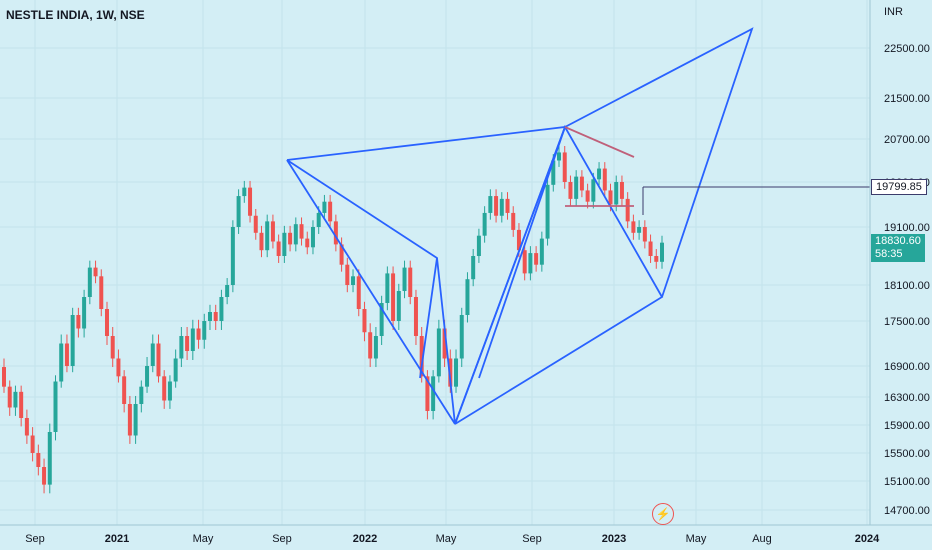  I want to click on y-tick-label: 17500.00, so click(907, 322).